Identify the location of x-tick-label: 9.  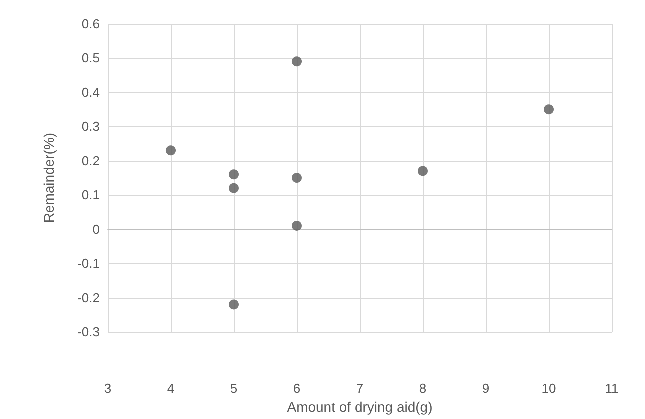
(486, 388).